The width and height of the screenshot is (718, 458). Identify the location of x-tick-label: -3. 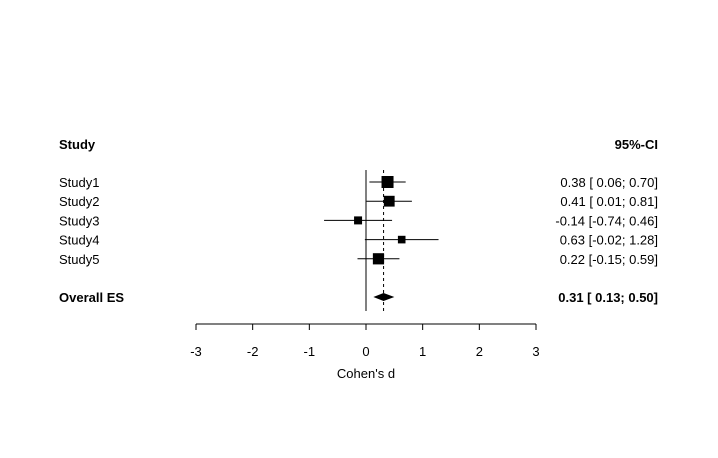
(196, 351).